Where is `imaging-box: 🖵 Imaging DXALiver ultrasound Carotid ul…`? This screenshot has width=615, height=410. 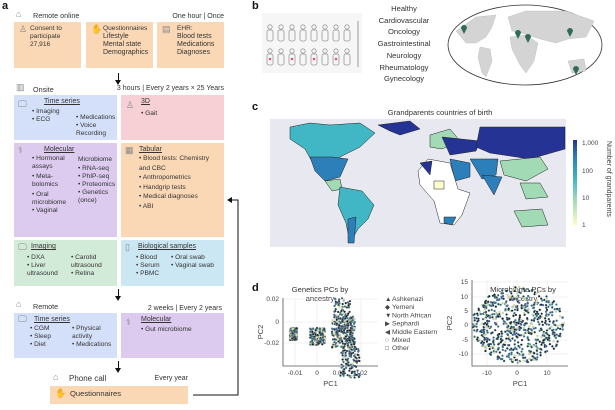
imaging-box: 🖵 Imaging DXALiver ultrasound Carotid ul… is located at coordinates (65, 263).